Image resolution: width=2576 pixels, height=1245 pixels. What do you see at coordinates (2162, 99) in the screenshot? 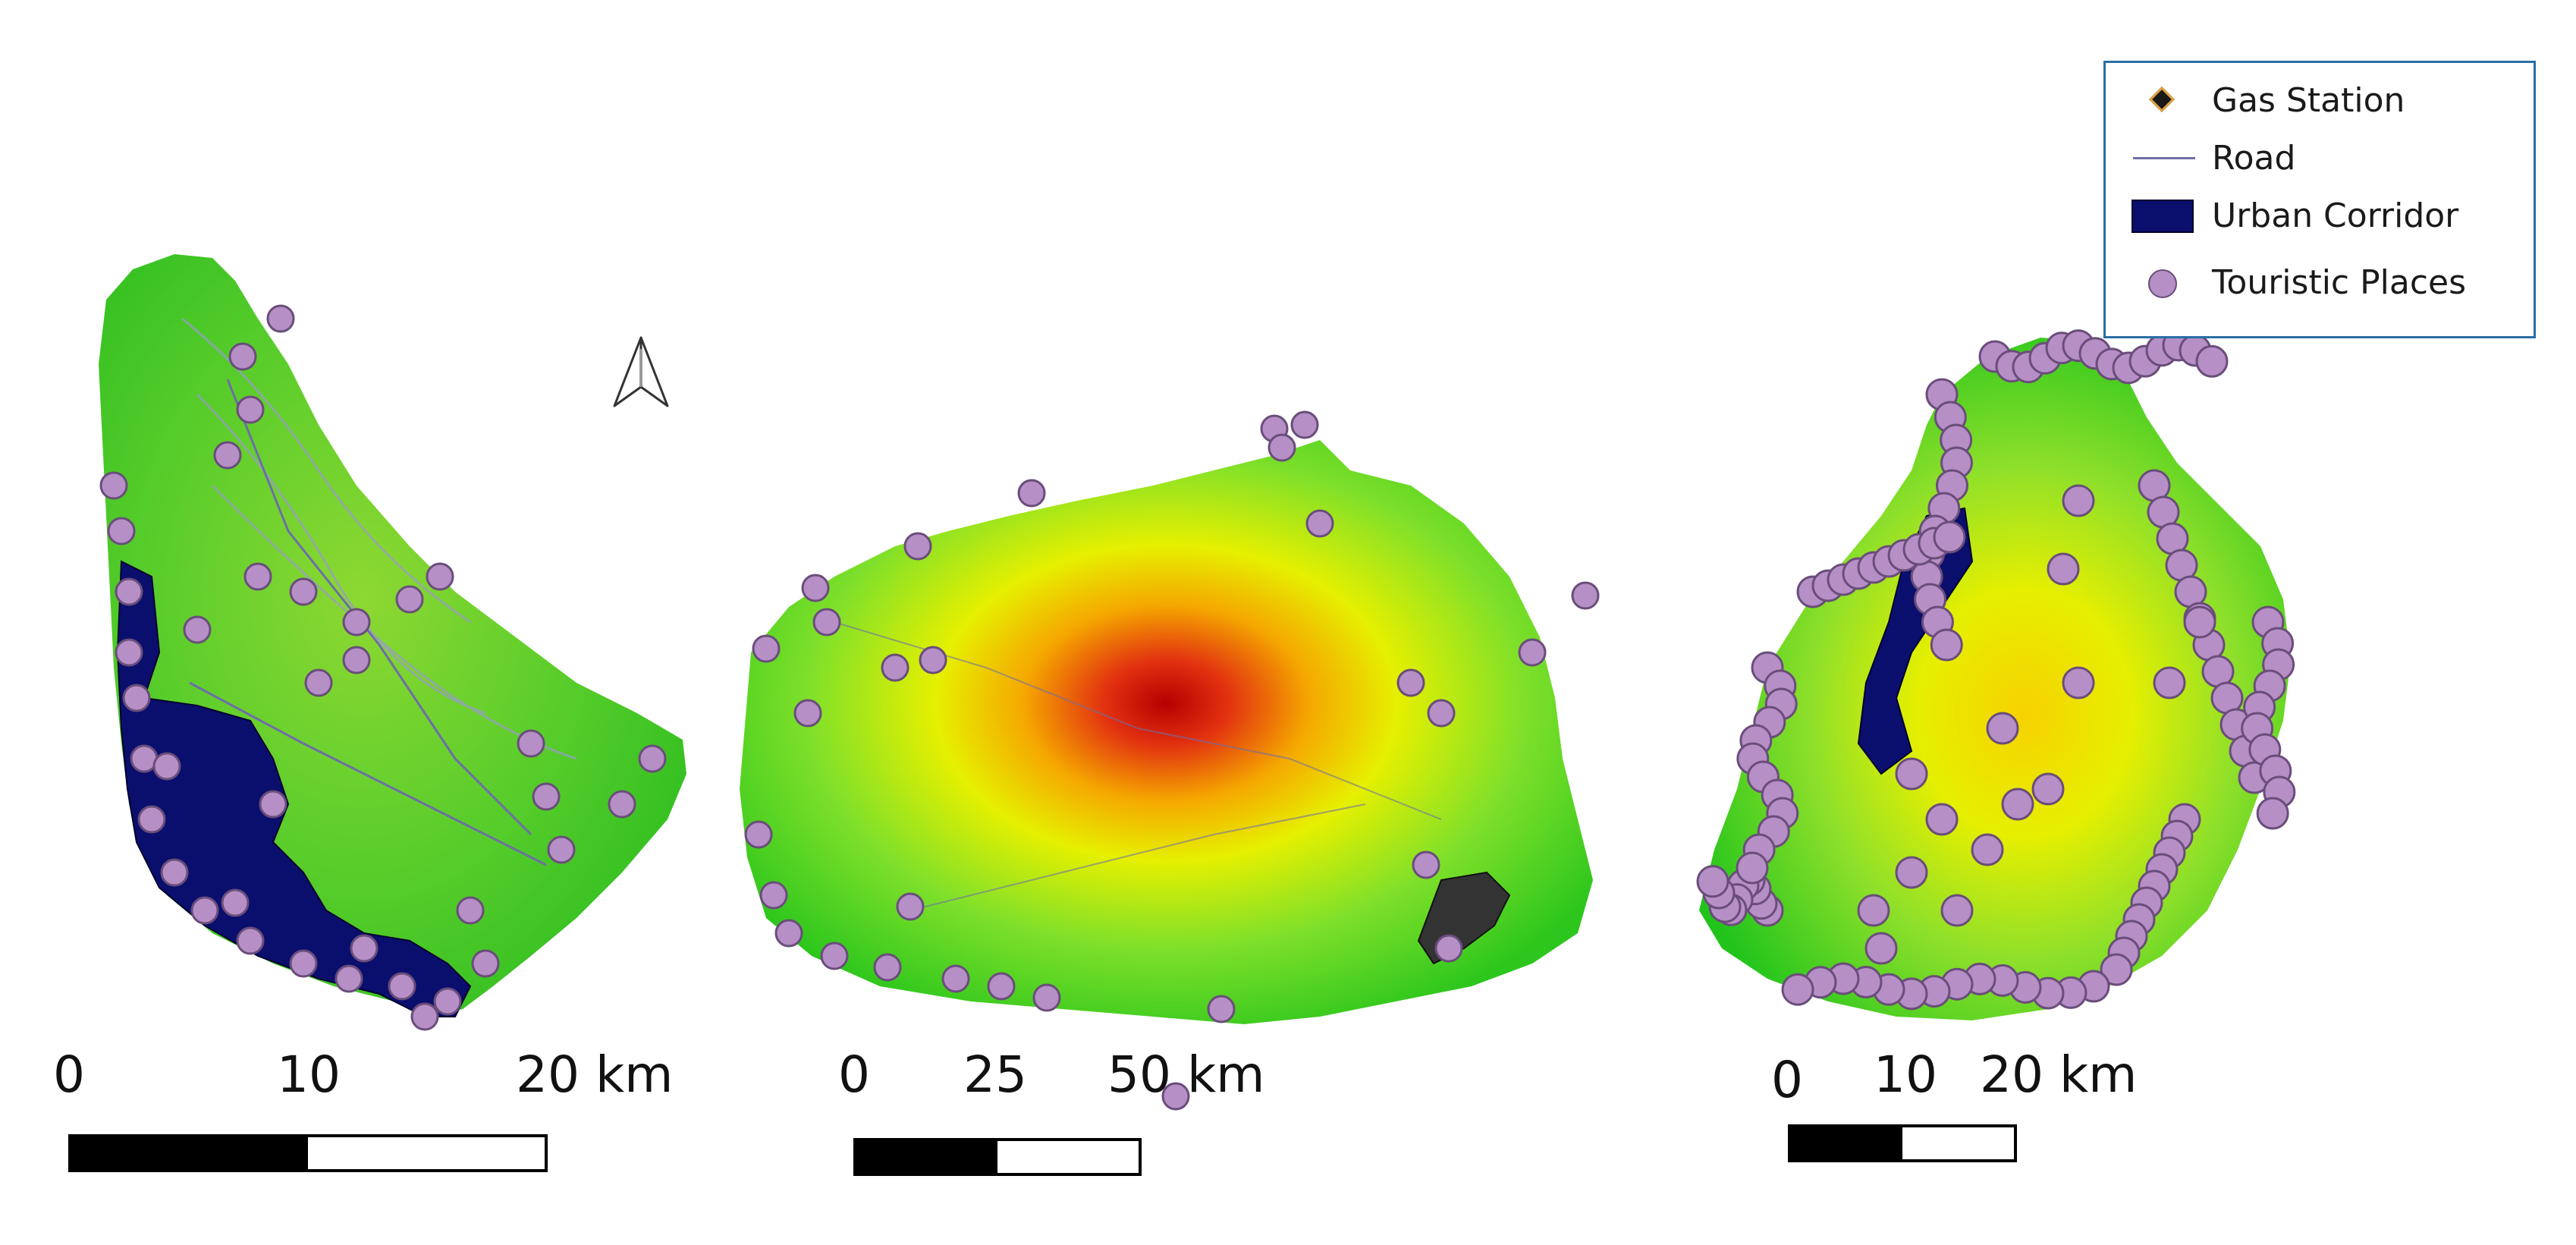
I see `gas-station-icon` at bounding box center [2162, 99].